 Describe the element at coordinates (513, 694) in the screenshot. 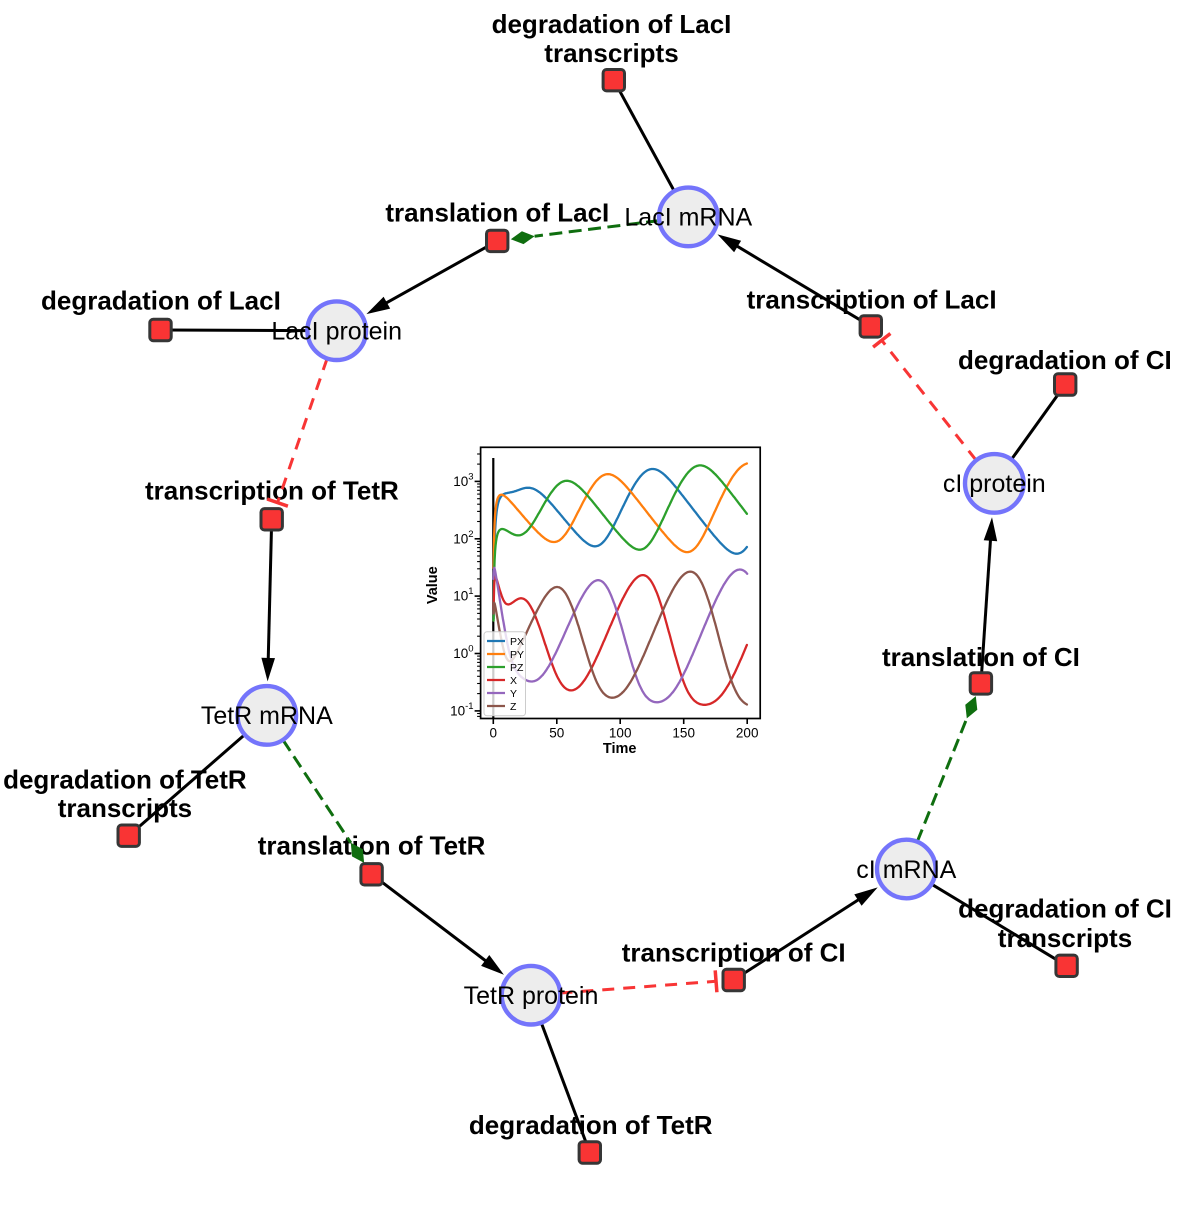

I see `svg-text: Y` at that location.